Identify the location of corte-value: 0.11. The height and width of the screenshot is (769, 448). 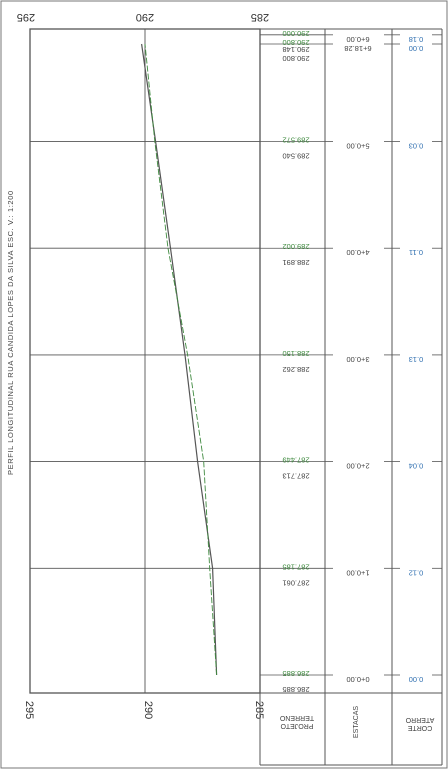
(416, 252).